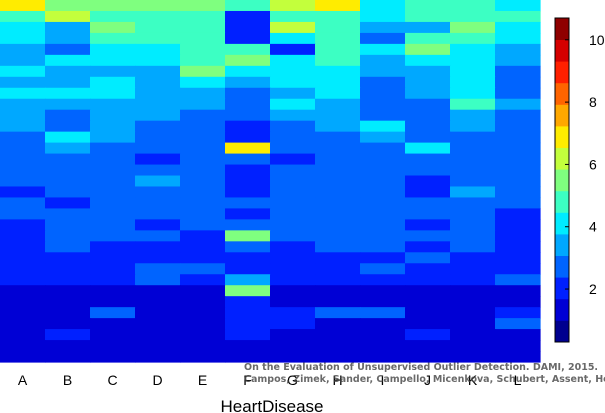 The width and height of the screenshot is (605, 413). What do you see at coordinates (67, 380) in the screenshot?
I see `x-tick-label: B` at bounding box center [67, 380].